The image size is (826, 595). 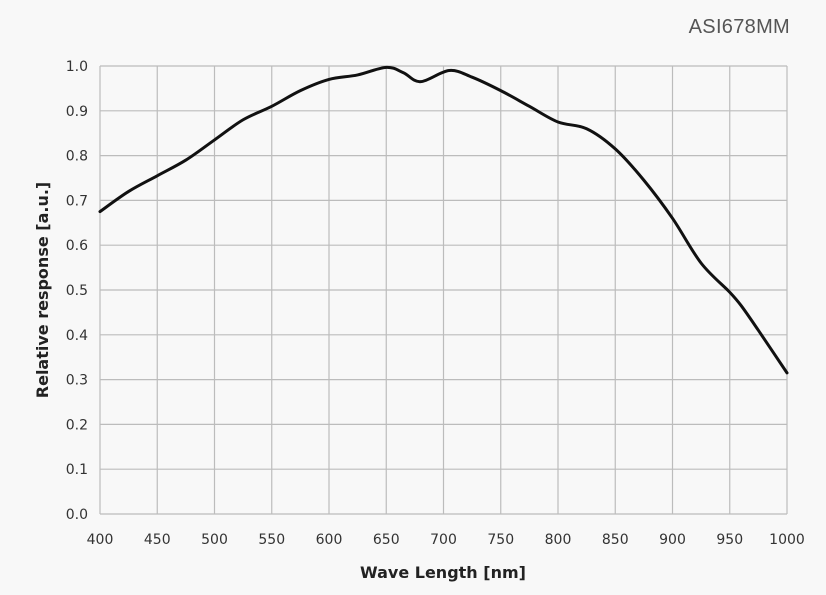 What do you see at coordinates (42, 290) in the screenshot?
I see `y-axis-label: Relative response [a.u.]` at bounding box center [42, 290].